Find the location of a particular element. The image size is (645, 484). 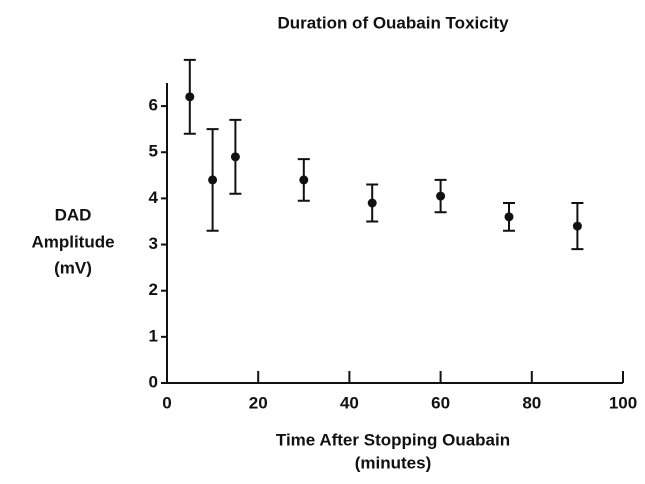

y-axis-label: Amplitude is located at coordinates (72, 241).